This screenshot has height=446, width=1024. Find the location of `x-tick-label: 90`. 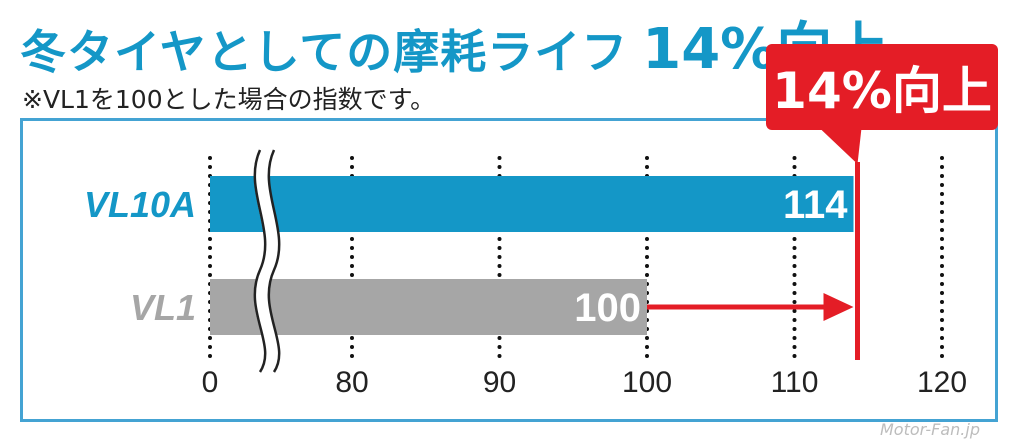

x-tick-label: 90 is located at coordinates (499, 382).